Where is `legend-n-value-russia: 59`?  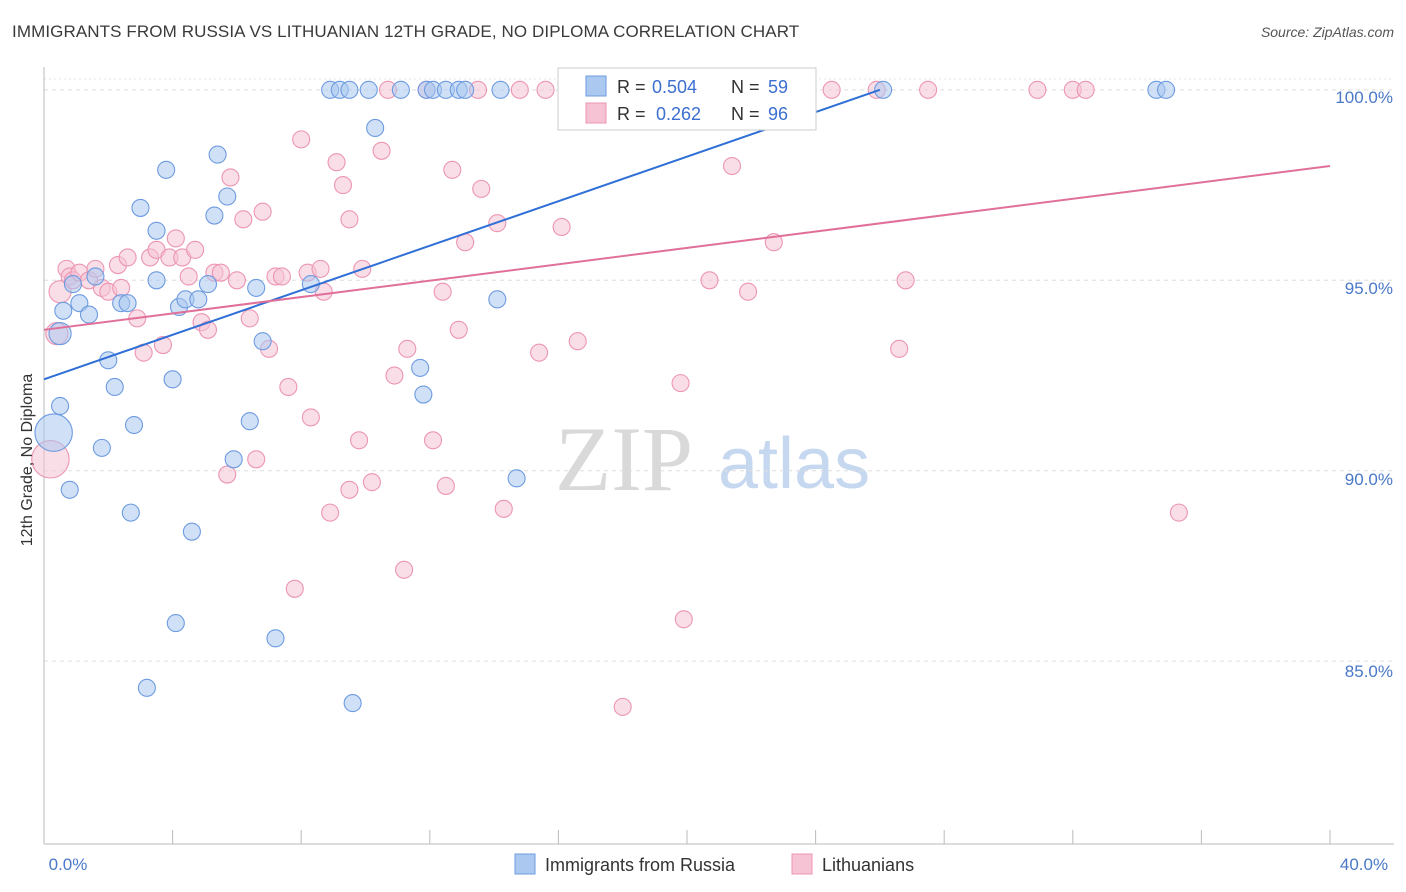
legend-n-value-russia: 59 is located at coordinates (778, 87).